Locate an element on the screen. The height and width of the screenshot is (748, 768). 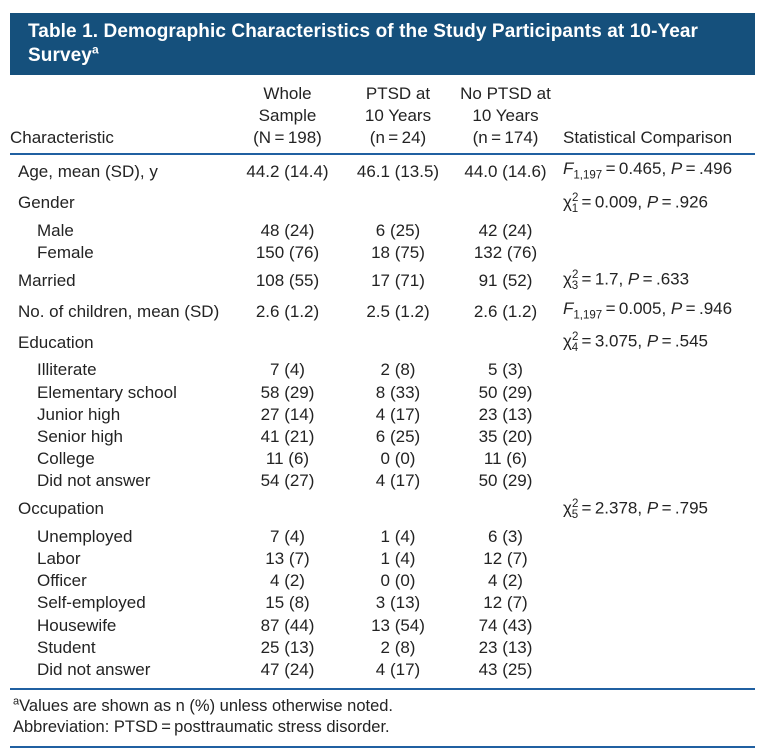
row-label: Education is located at coordinates (56, 342).